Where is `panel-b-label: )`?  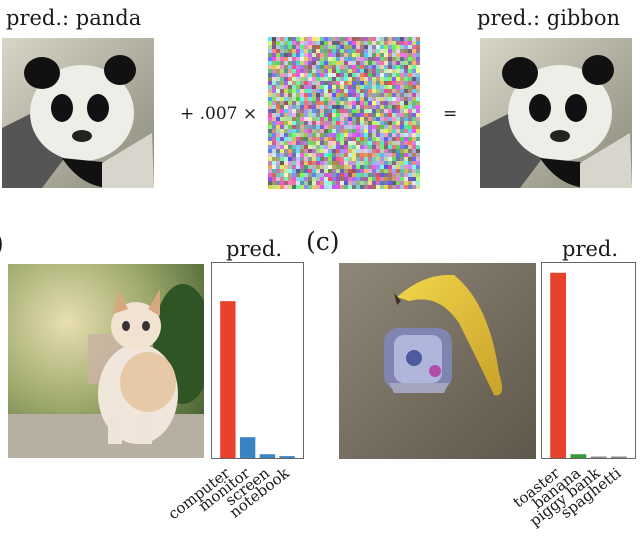
panel-b-label: ) is located at coordinates (2, 243).